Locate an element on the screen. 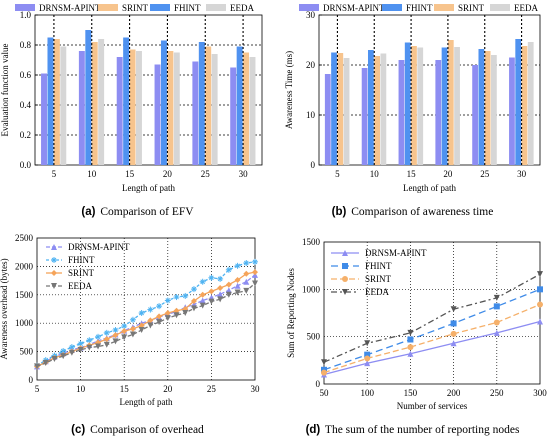 This screenshot has width=550, height=441. caption-b: (b) Comparison of awareness time is located at coordinates (412, 212).